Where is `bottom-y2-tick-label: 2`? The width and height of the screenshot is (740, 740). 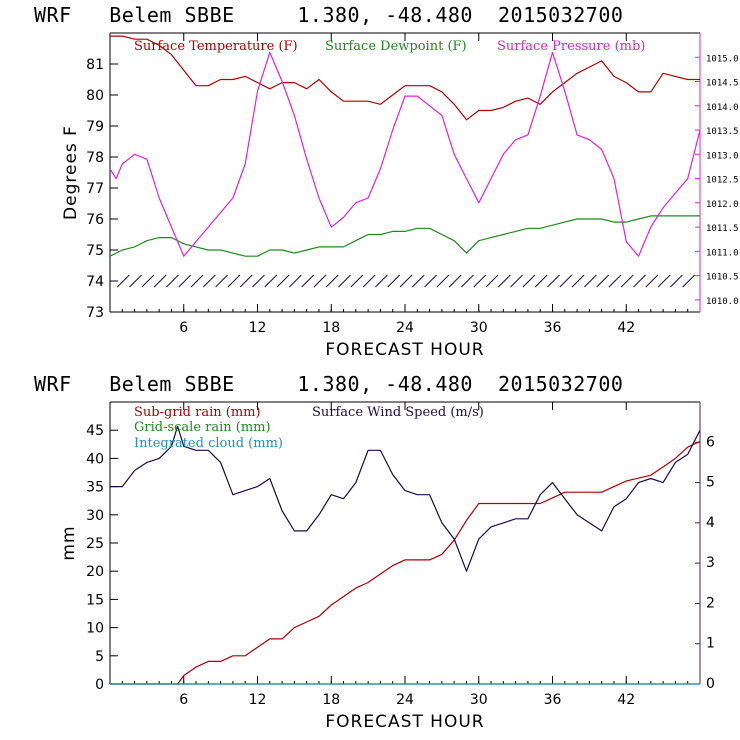
bottom-y2-tick-label: 2 is located at coordinates (710, 603).